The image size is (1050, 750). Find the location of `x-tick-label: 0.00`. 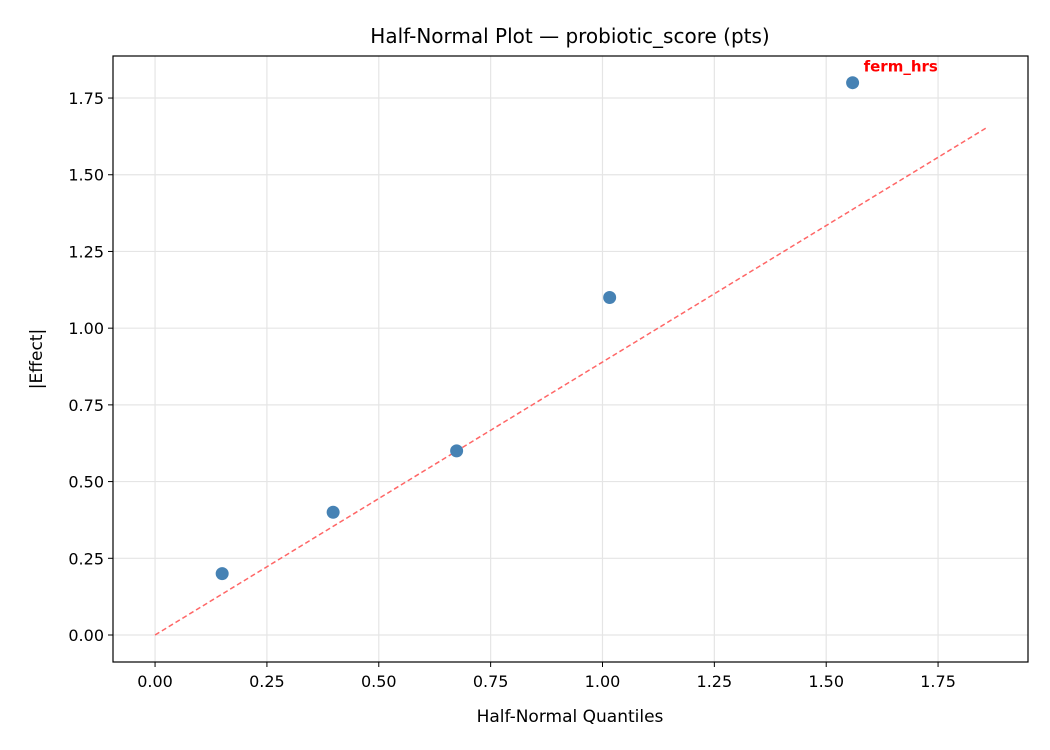

x-tick-label: 0.00 is located at coordinates (155, 681).